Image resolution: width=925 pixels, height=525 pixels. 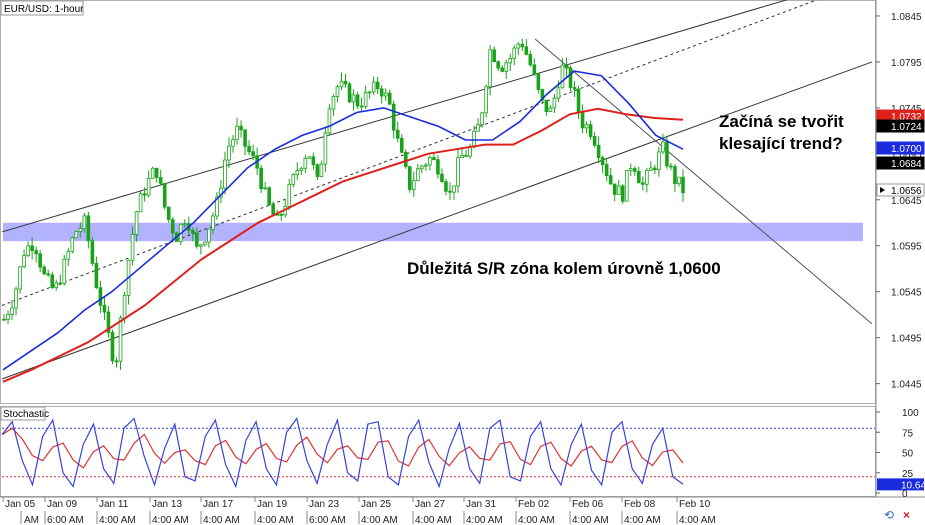 What do you see at coordinates (905, 494) in the screenshot?
I see `stoch-tick-label: 0` at bounding box center [905, 494].